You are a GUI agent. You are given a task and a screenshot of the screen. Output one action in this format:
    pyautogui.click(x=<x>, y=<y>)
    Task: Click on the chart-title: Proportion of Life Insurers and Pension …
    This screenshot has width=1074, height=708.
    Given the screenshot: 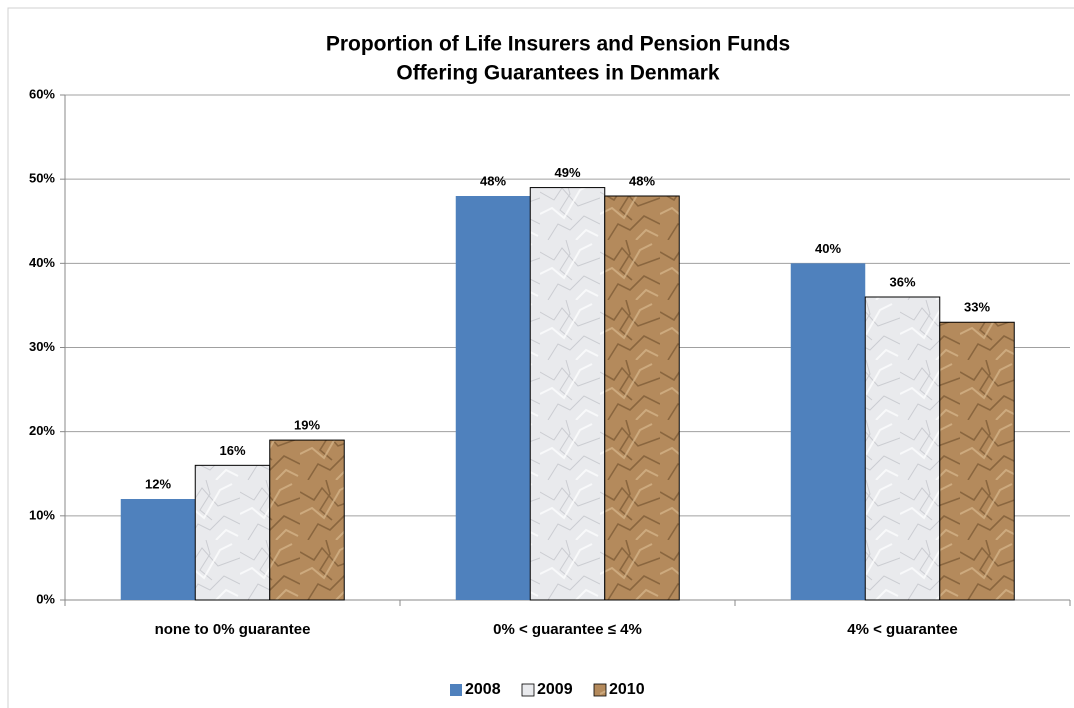 What is the action you would take?
    pyautogui.click(x=558, y=44)
    